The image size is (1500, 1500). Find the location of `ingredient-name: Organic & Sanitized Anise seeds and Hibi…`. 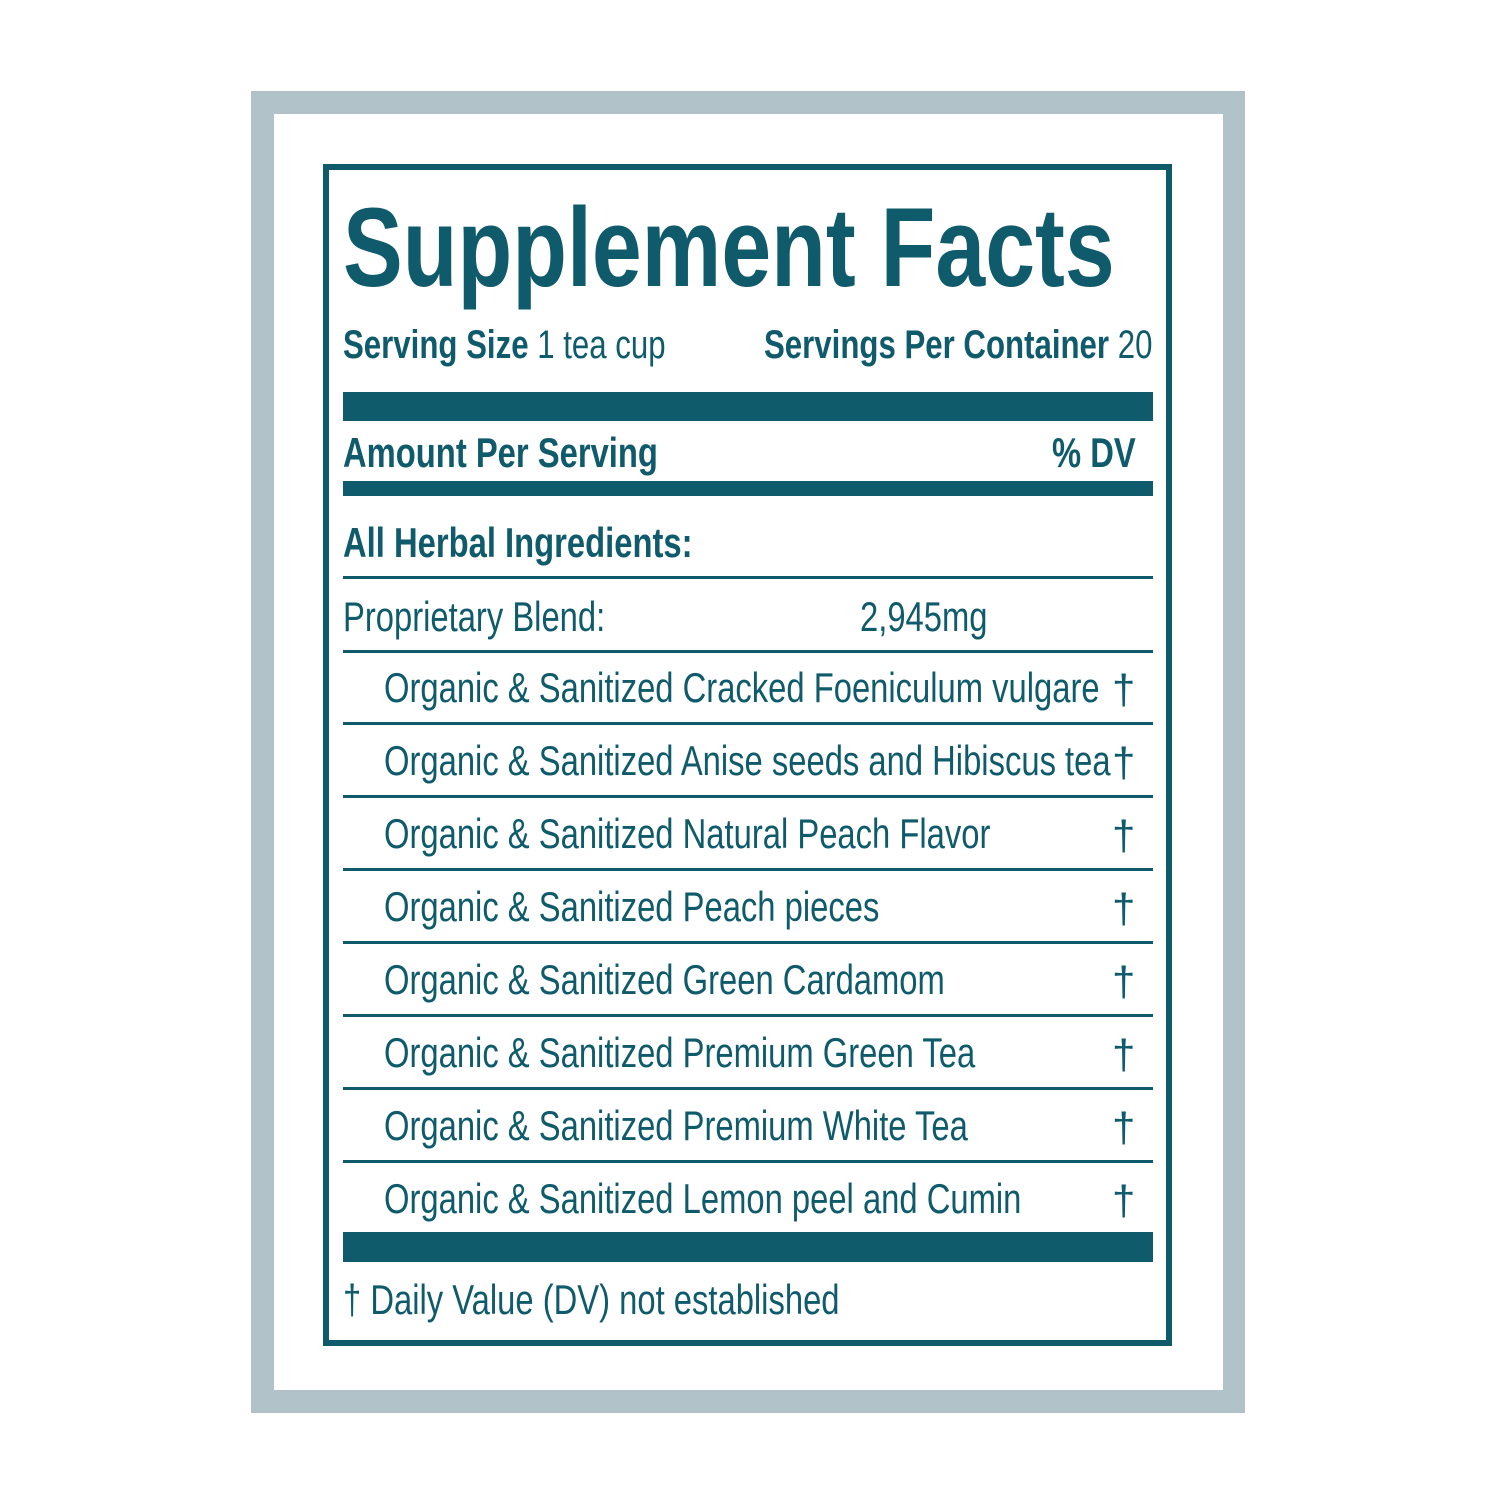

ingredient-name: Organic & Sanitized Anise seeds and Hibi… is located at coordinates (747, 760).